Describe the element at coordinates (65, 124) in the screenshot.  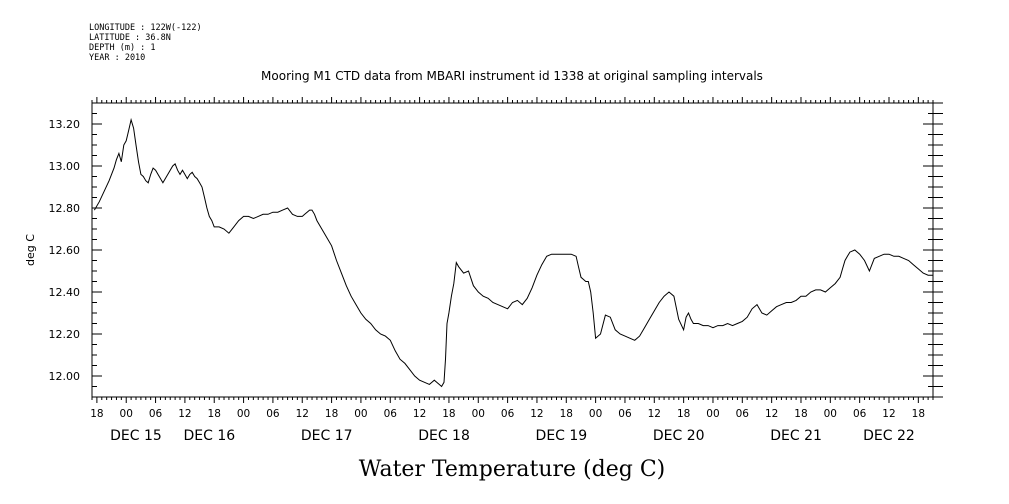
I see `y-tick-label: 13.20` at that location.